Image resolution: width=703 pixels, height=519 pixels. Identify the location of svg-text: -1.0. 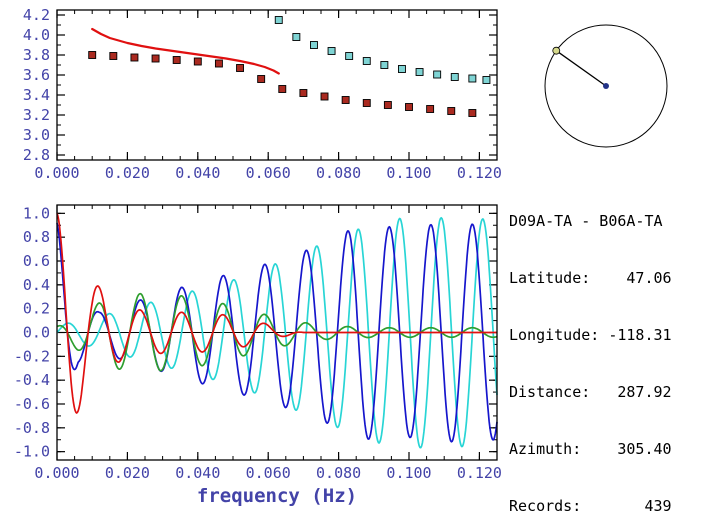
(32, 452).